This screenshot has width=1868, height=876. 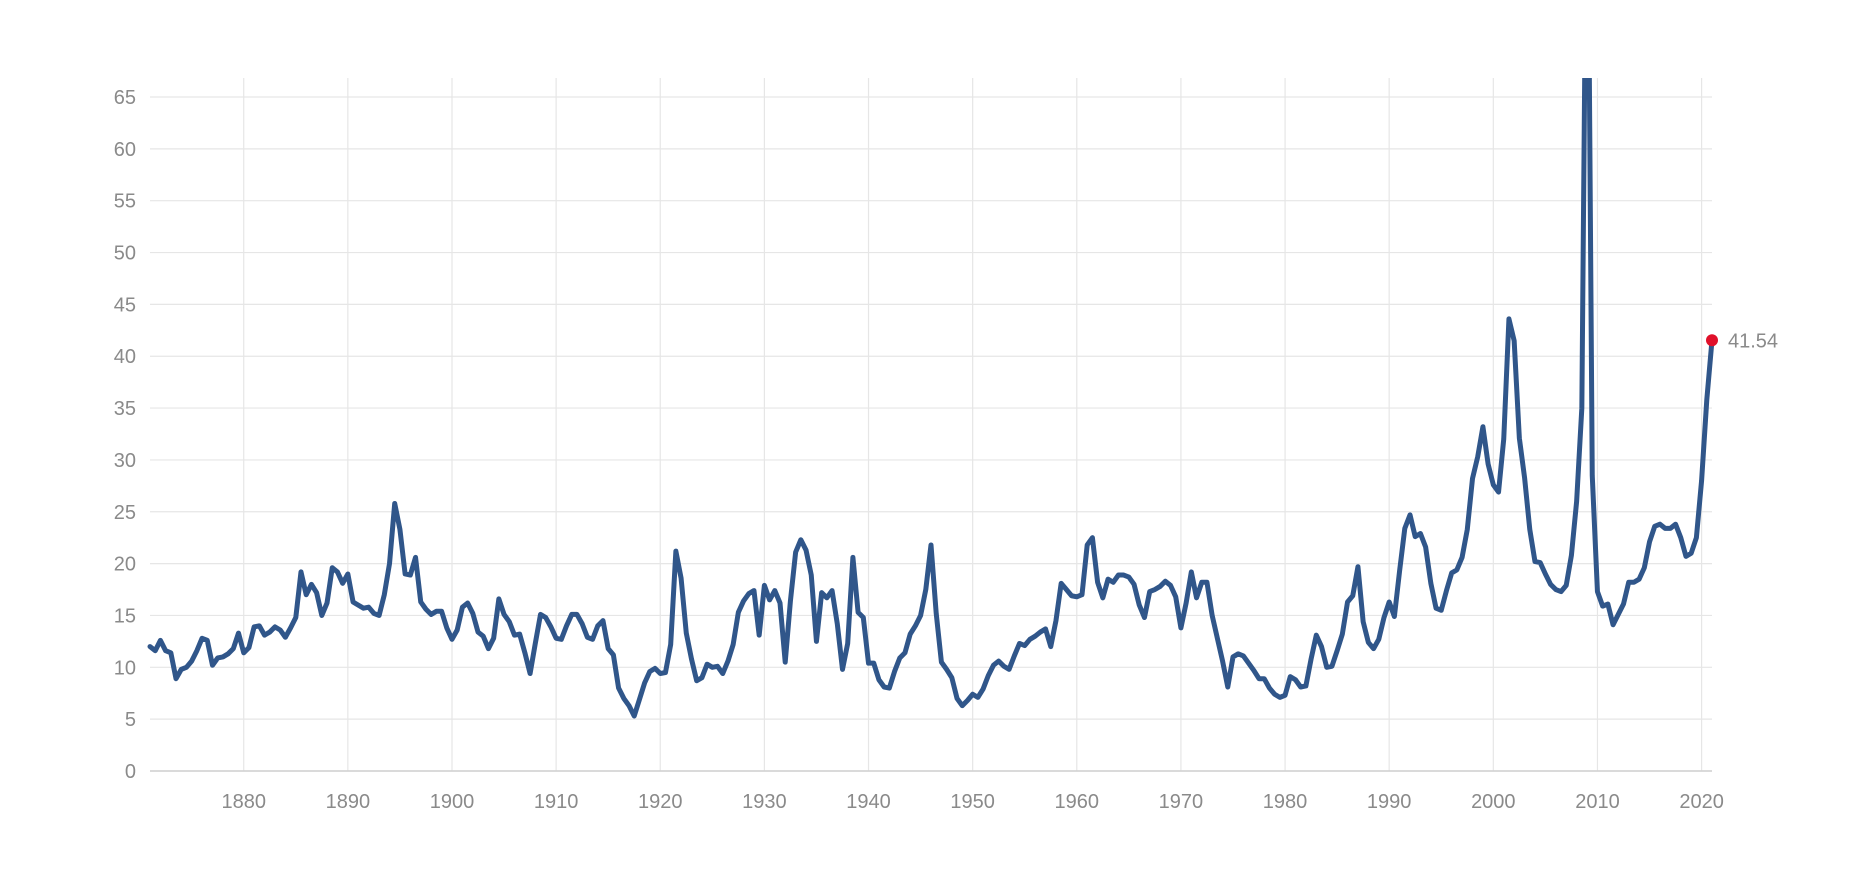 I want to click on x-tick-label: 1900, so click(x=452, y=802).